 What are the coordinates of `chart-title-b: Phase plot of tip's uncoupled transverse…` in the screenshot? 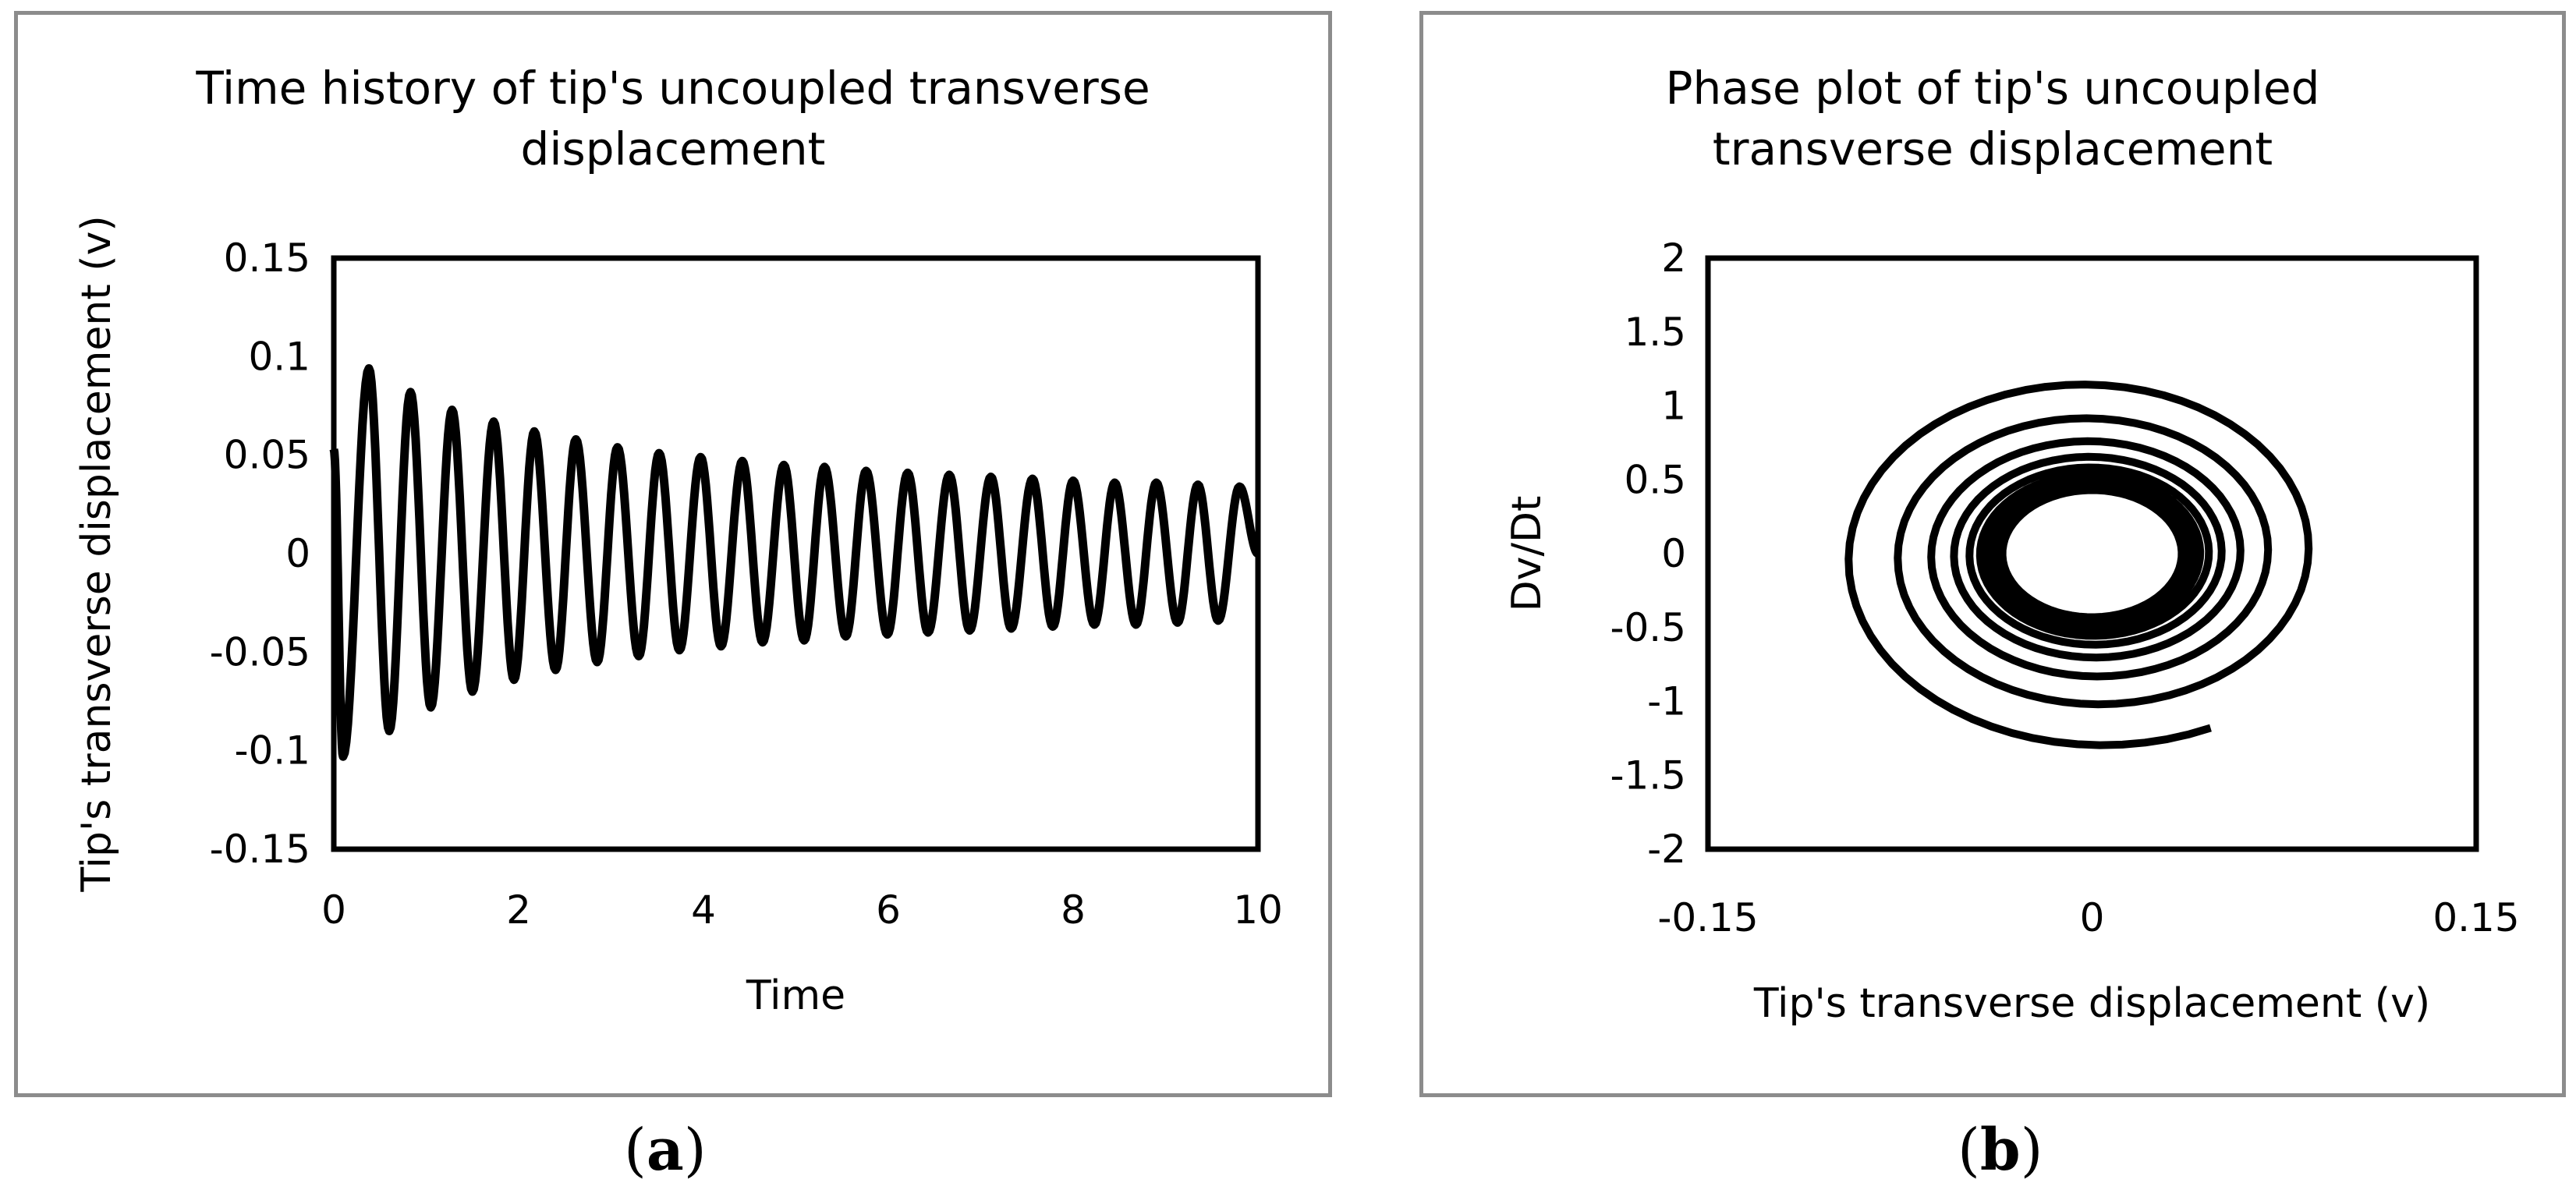 It's located at (1992, 118).